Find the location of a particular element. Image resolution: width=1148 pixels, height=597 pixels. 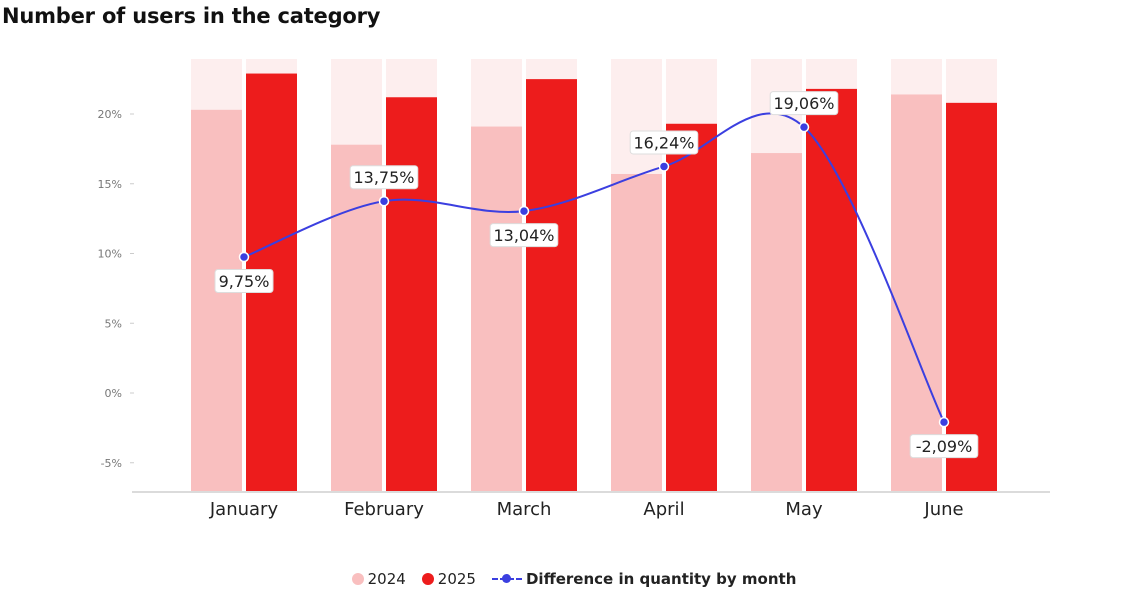

data-label: 13,04% is located at coordinates (523, 235).